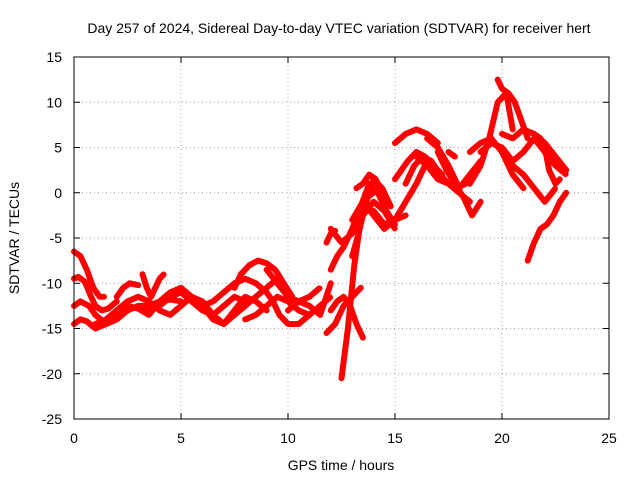 This screenshot has height=480, width=640. Describe the element at coordinates (502, 438) in the screenshot. I see `x-tick-label: 20` at that location.